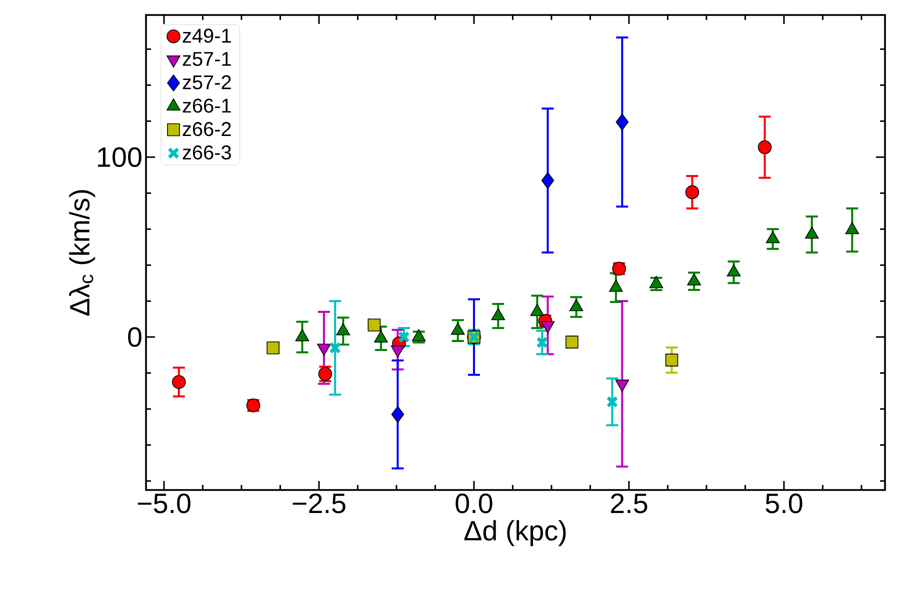 This screenshot has width=900, height=600. I want to click on legend-label: z66-2, so click(206, 129).